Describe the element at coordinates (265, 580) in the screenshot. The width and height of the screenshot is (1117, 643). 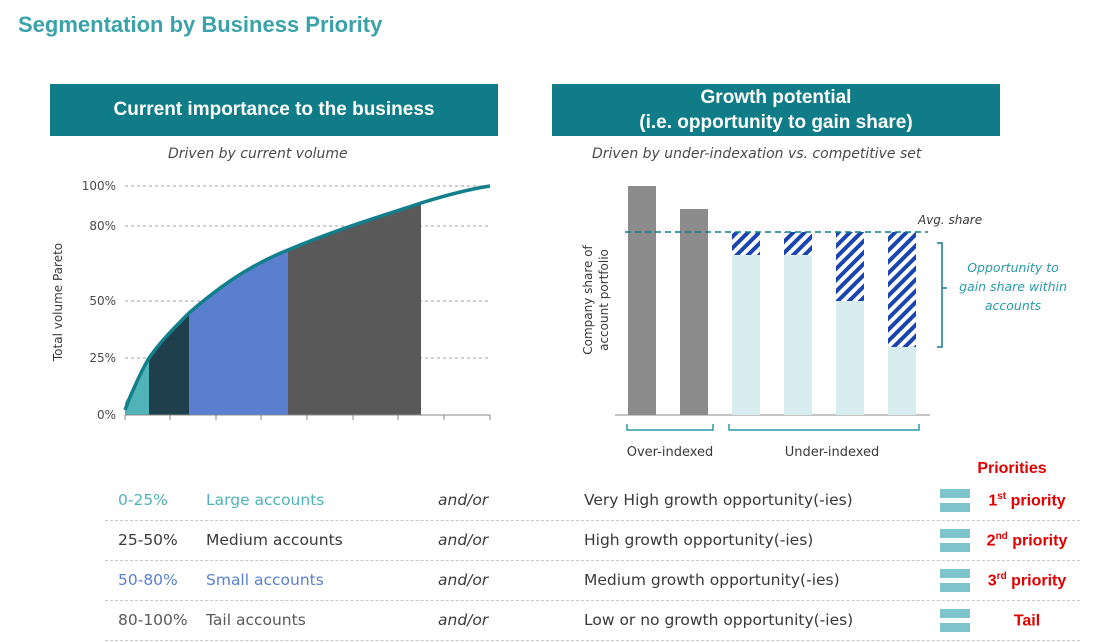
I see `row-account: Small accounts` at that location.